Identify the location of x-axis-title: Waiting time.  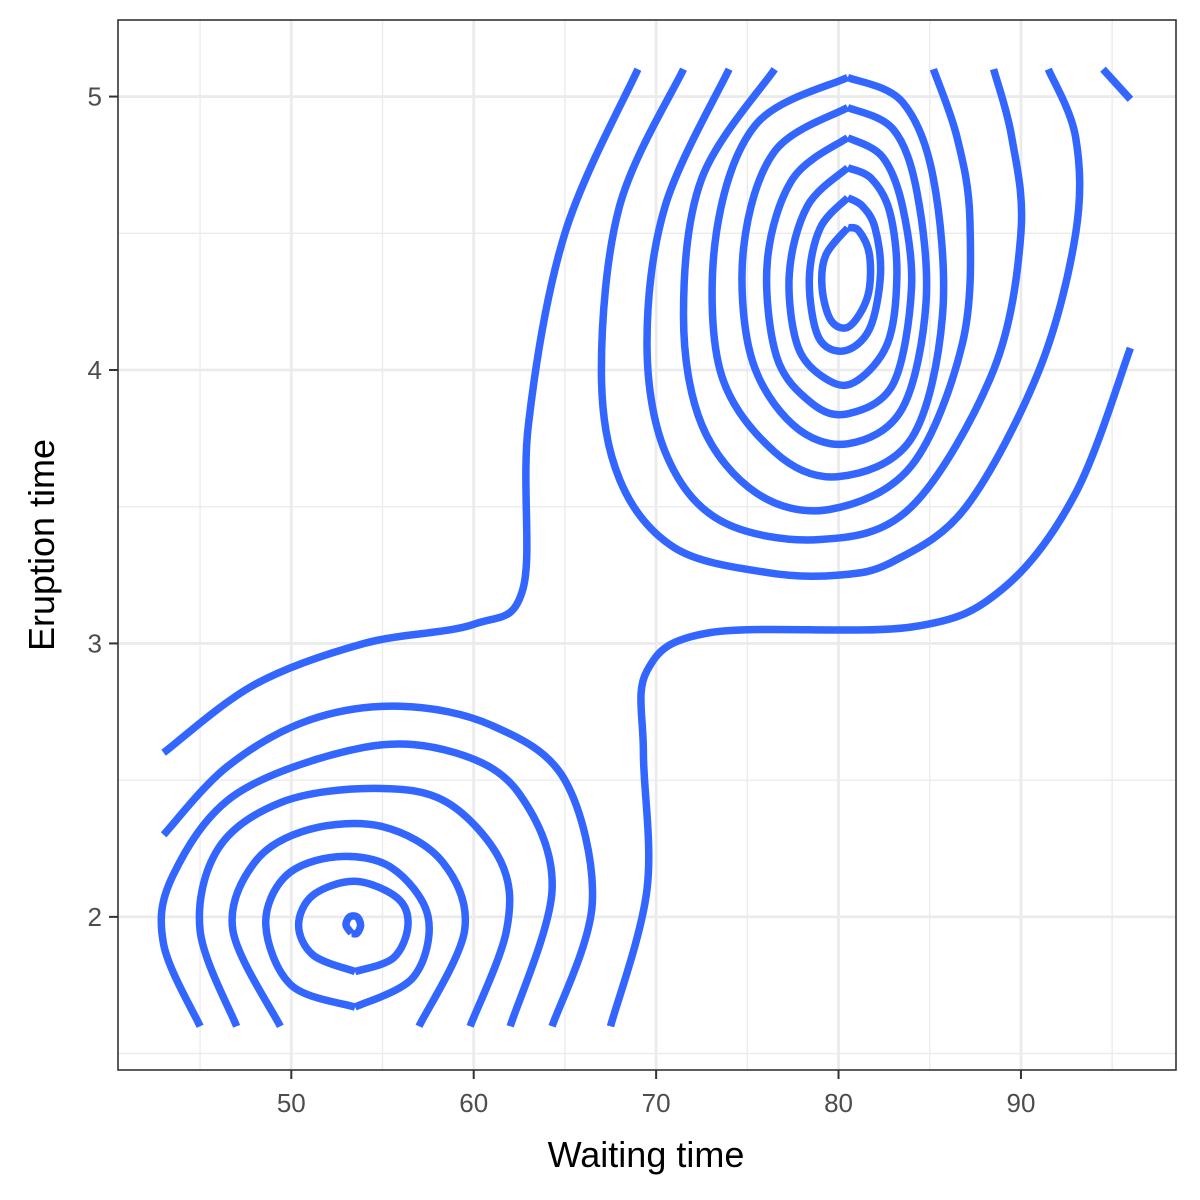
(646, 1154).